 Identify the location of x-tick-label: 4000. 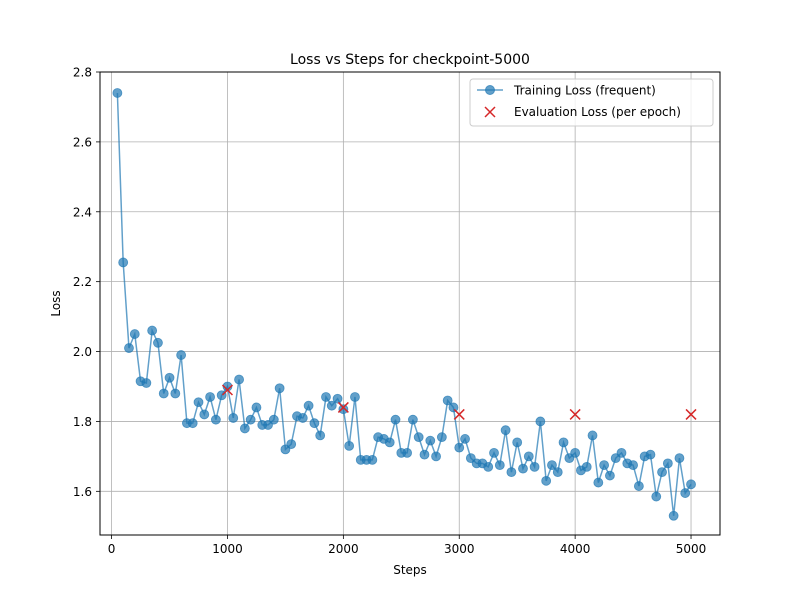
(575, 549).